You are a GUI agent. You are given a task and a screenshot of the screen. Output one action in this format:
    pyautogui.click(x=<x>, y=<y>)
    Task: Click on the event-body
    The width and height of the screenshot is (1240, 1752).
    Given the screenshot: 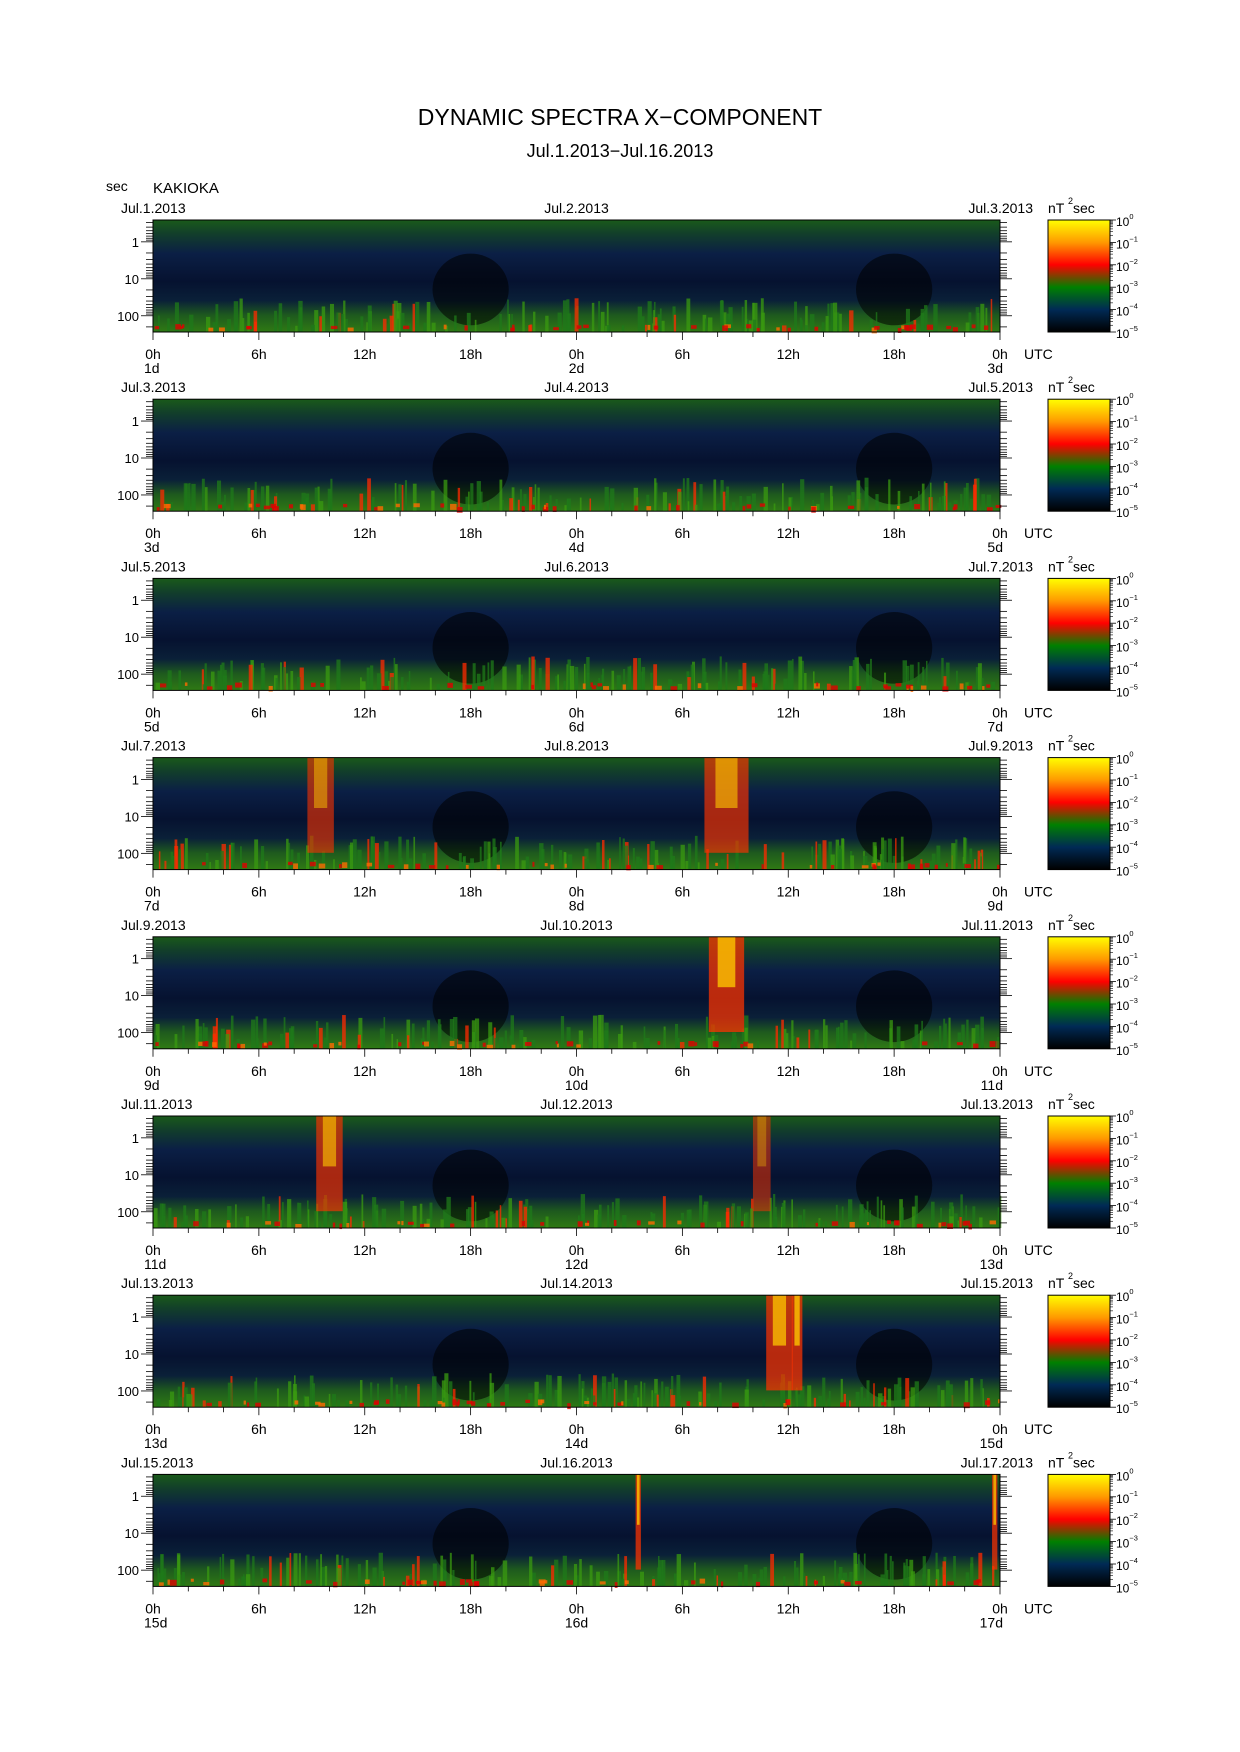 What is the action you would take?
    pyautogui.click(x=320, y=805)
    